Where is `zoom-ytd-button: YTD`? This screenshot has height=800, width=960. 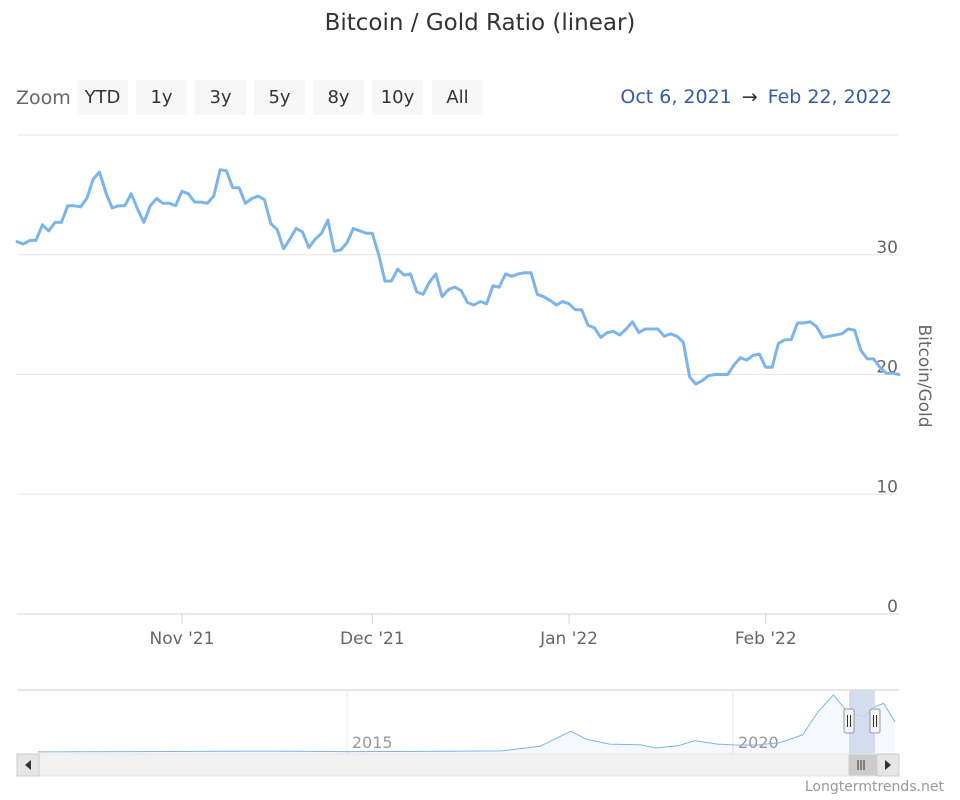 zoom-ytd-button: YTD is located at coordinates (102, 97).